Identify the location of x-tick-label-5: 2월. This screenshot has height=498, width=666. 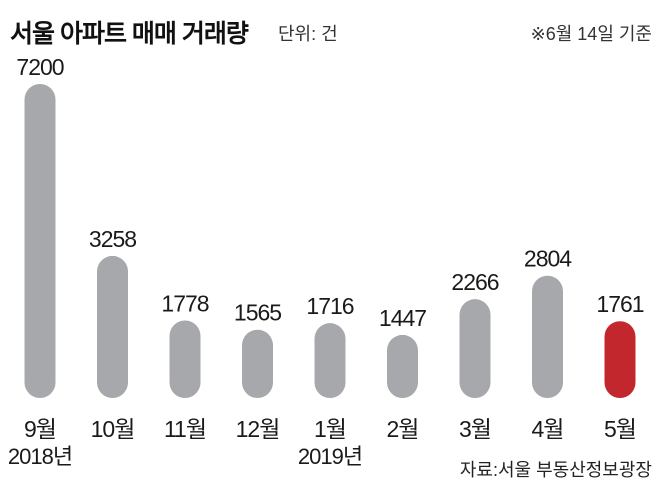
(403, 429).